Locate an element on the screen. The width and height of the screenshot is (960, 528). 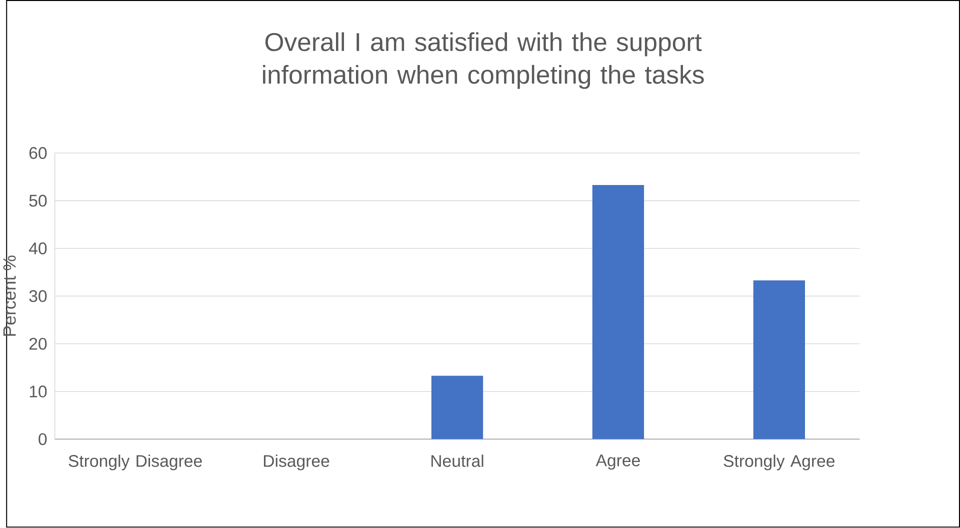
y-tick-label: 50 is located at coordinates (38, 200).